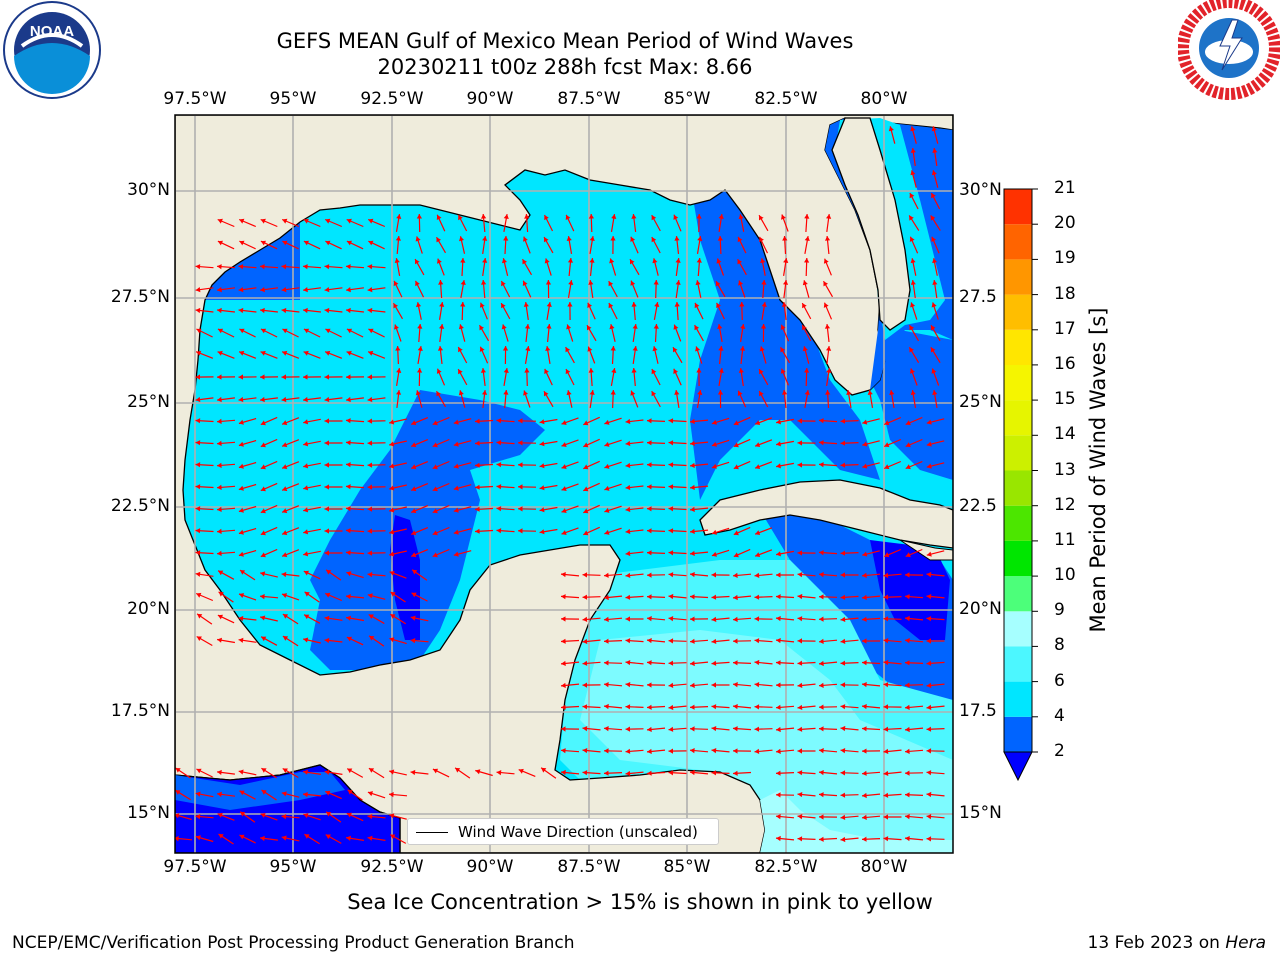  What do you see at coordinates (978, 506) in the screenshot?
I see `lat-tick-label-right: 22.5` at bounding box center [978, 506].